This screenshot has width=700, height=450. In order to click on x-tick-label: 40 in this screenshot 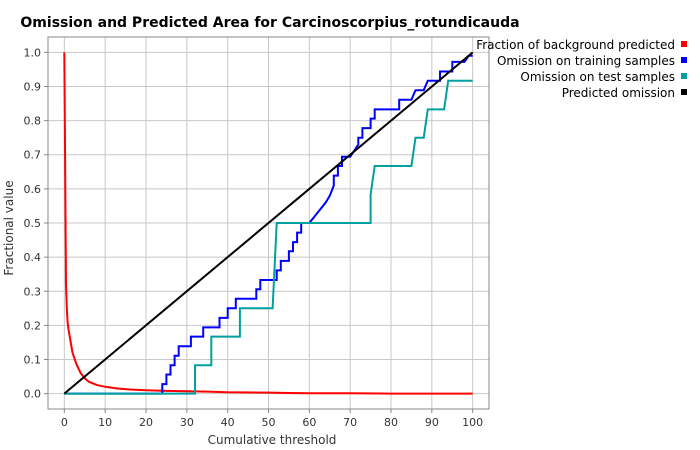, I will do `click(228, 422)`.